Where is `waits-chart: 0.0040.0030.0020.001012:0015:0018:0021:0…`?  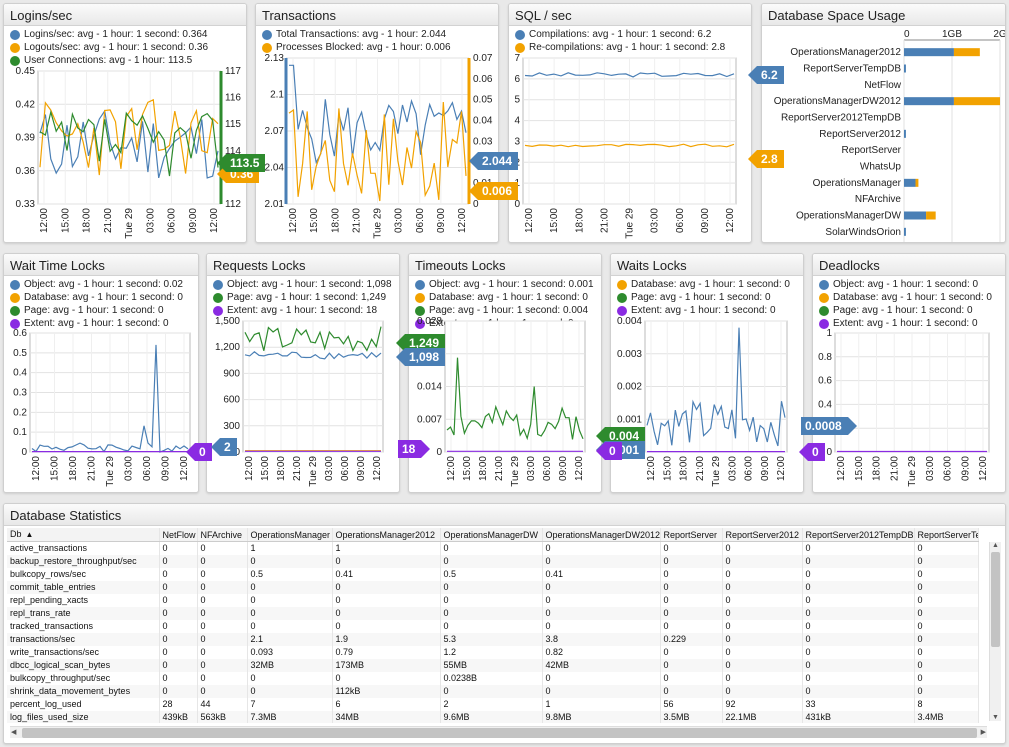 waits-chart: 0.0040.0030.0020.001012:0015:0018:0021:0… is located at coordinates (707, 373).